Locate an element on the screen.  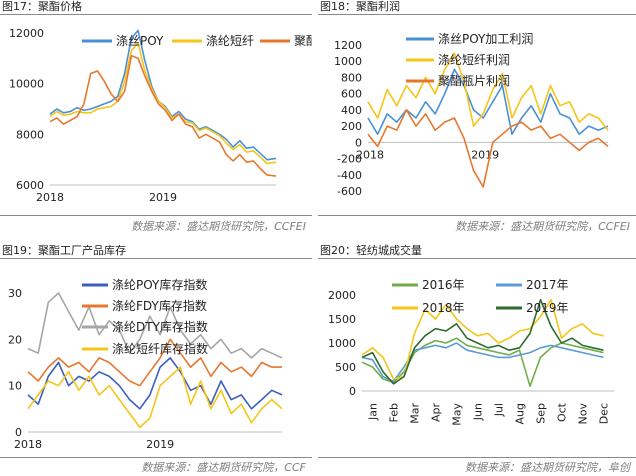
figure-18-title: 图18：聚酯利润 is located at coordinates (360, 6).